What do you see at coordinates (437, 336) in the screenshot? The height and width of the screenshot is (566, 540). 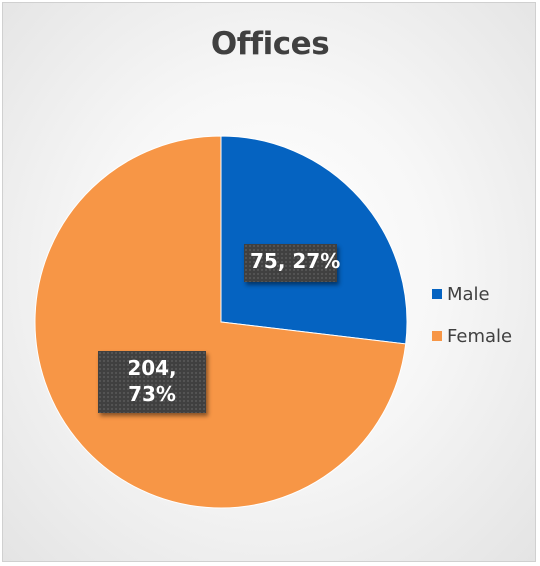 I see `legend-swatch-female` at bounding box center [437, 336].